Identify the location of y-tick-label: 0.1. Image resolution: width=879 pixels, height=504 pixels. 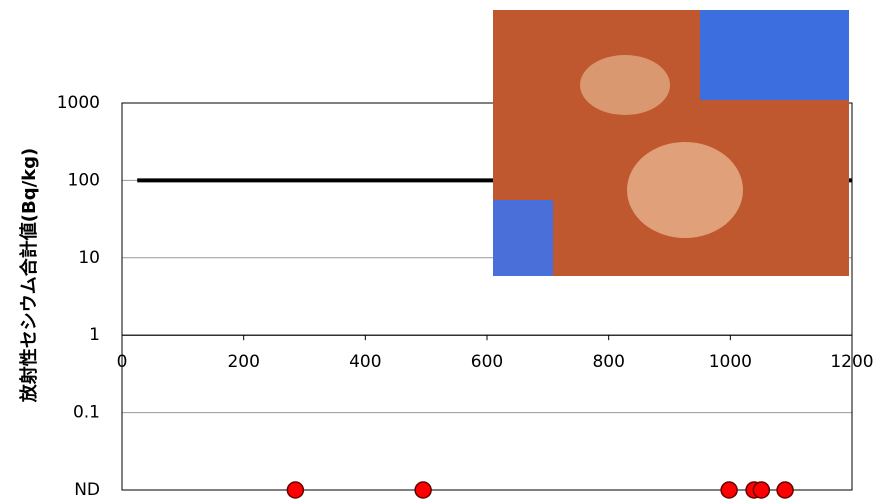
(86, 413).